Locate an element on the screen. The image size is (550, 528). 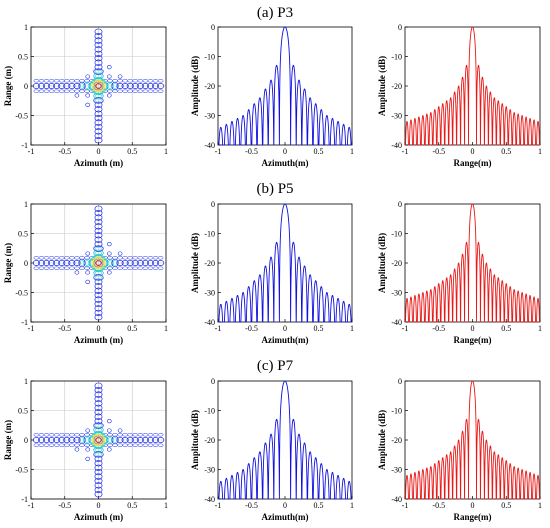
x-axis-label: Azimuth (m) is located at coordinates (98, 517).